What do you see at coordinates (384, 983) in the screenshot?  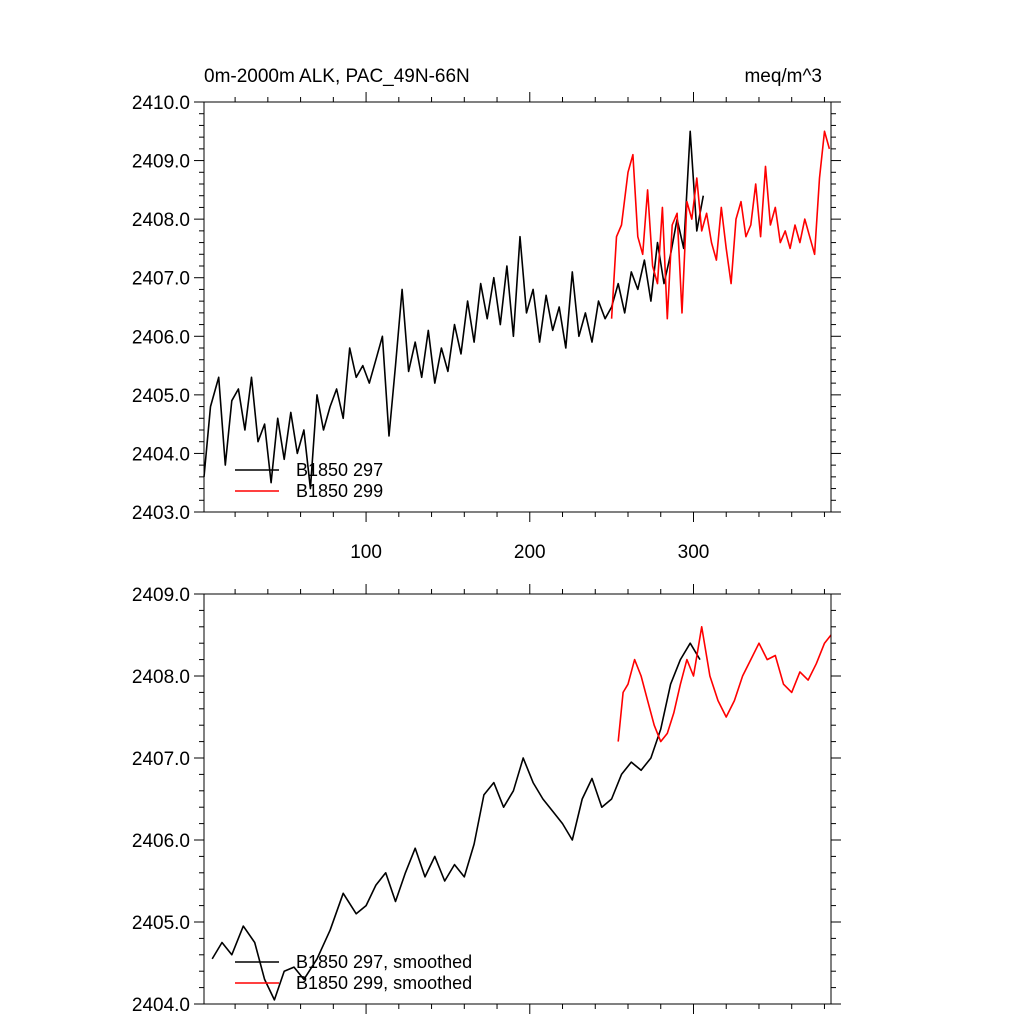 I see `legend-label-2: B1850 299, smoothed` at bounding box center [384, 983].